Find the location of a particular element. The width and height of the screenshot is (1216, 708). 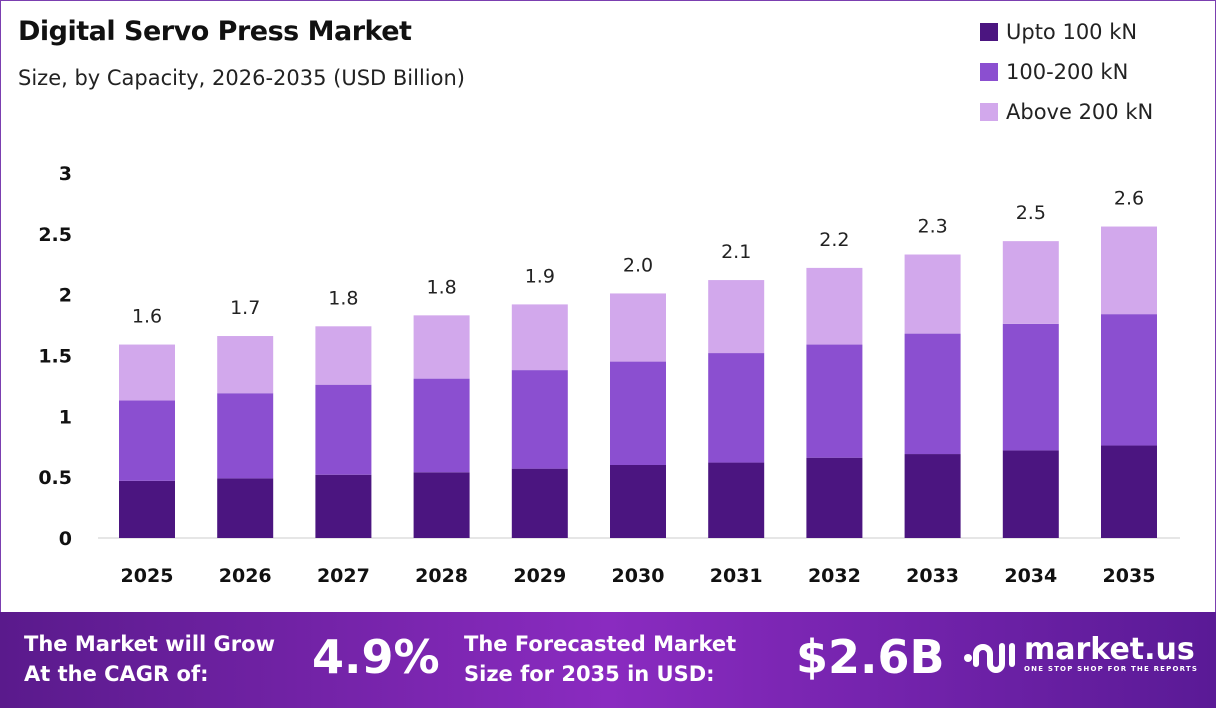

x-tick-label: 2031 is located at coordinates (736, 576).